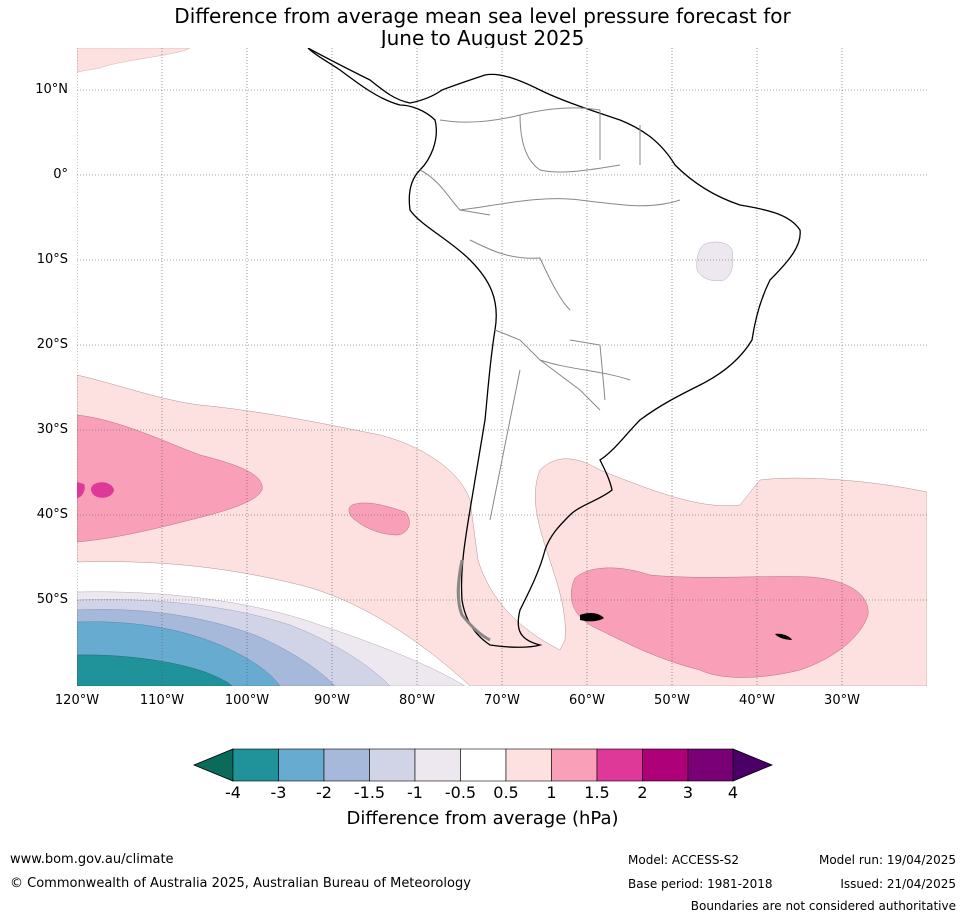 The image size is (965, 919). Describe the element at coordinates (898, 884) in the screenshot. I see `issued-info: Issued: 21/04/2025` at that location.